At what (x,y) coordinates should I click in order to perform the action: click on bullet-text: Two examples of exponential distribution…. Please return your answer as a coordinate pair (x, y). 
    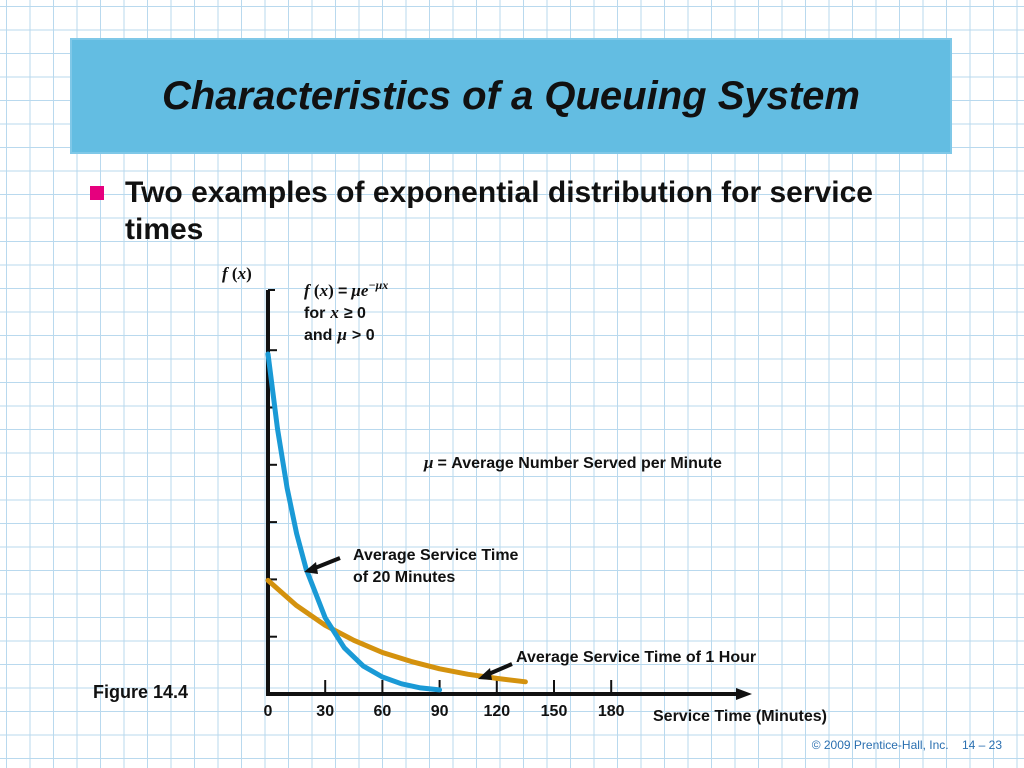
    Looking at the image, I should click on (499, 211).